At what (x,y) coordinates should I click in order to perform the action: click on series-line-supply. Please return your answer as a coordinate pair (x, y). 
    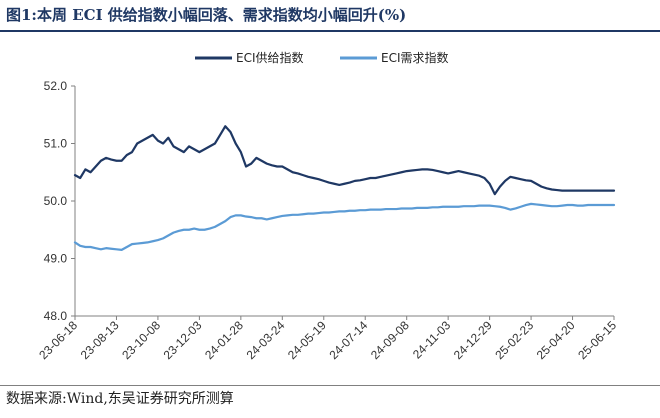
    Looking at the image, I should click on (344, 160).